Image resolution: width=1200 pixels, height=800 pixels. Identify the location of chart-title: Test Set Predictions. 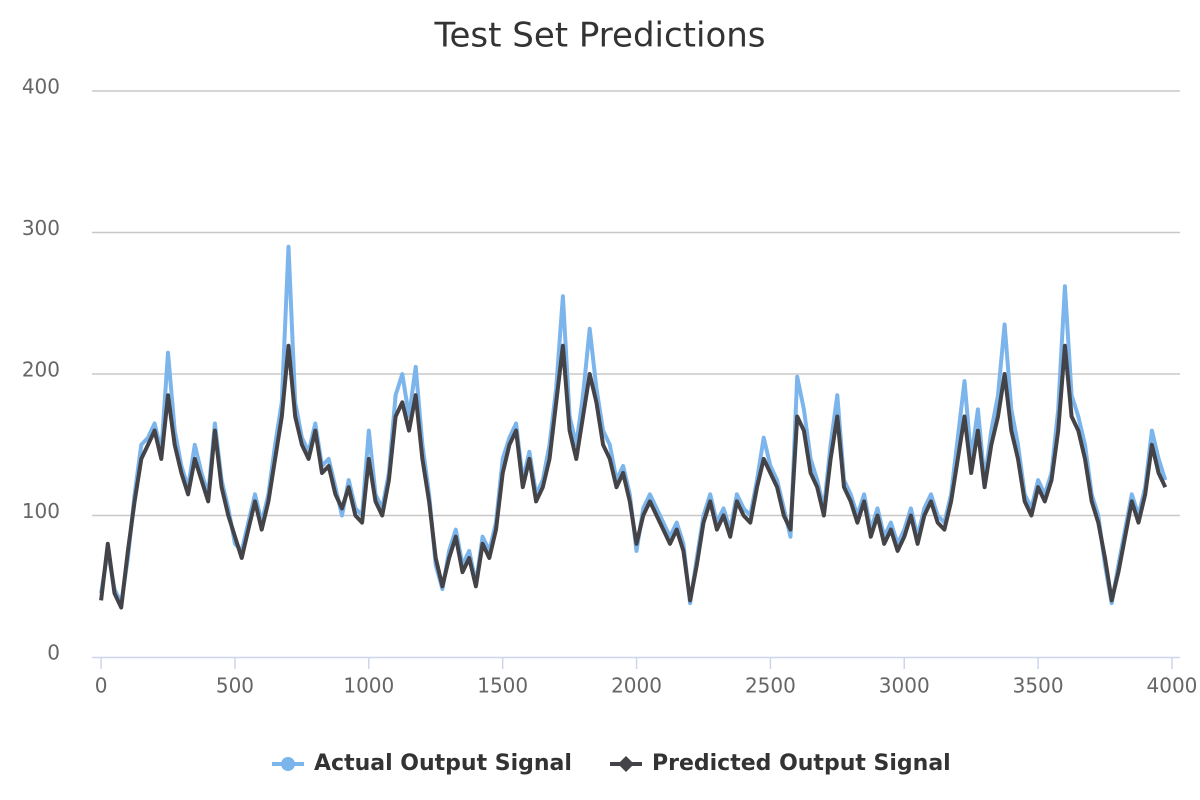
(599, 36).